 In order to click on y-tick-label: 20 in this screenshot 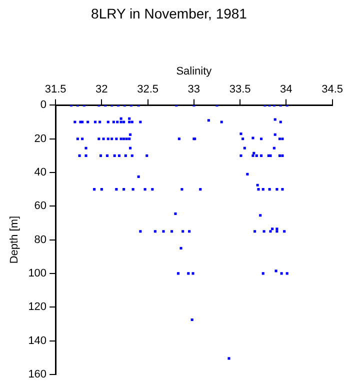, I will do `click(40, 138)`.